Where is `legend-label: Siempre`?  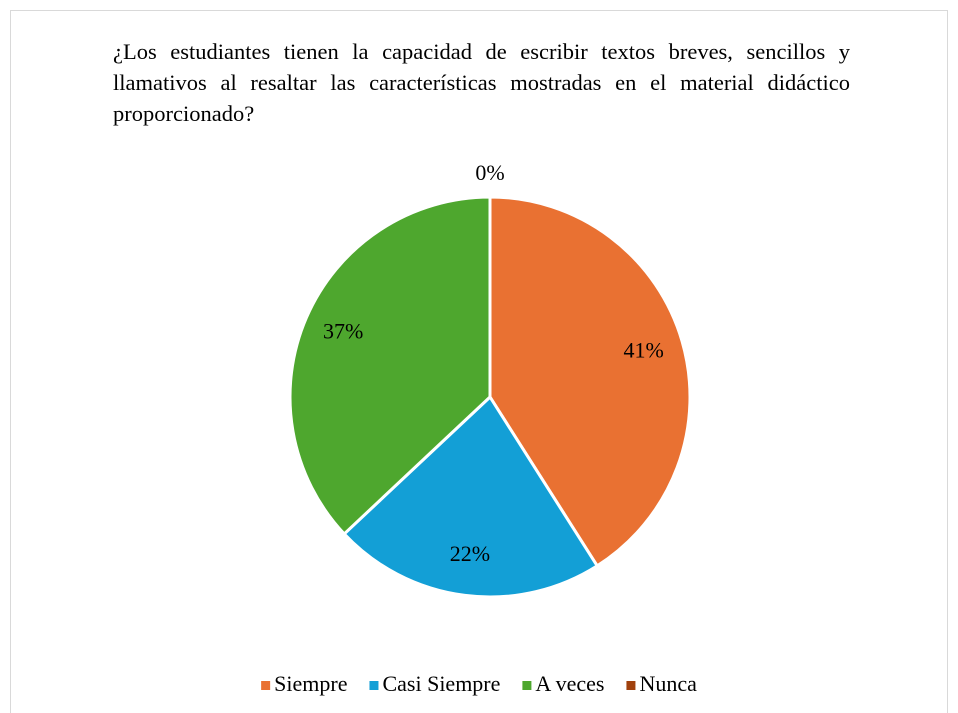
legend-label: Siempre is located at coordinates (310, 683).